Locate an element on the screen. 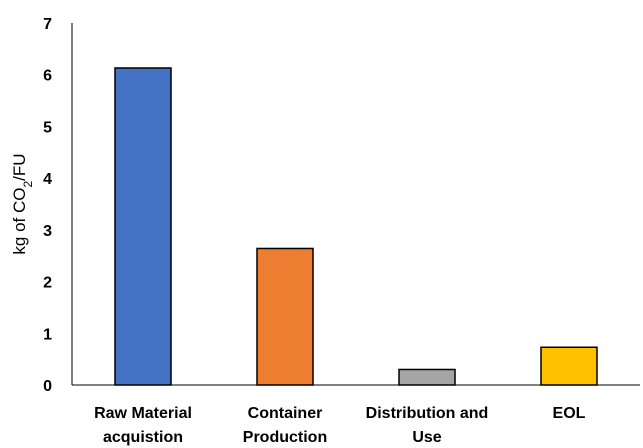  x-tick-label: Distribution and Use is located at coordinates (427, 425).